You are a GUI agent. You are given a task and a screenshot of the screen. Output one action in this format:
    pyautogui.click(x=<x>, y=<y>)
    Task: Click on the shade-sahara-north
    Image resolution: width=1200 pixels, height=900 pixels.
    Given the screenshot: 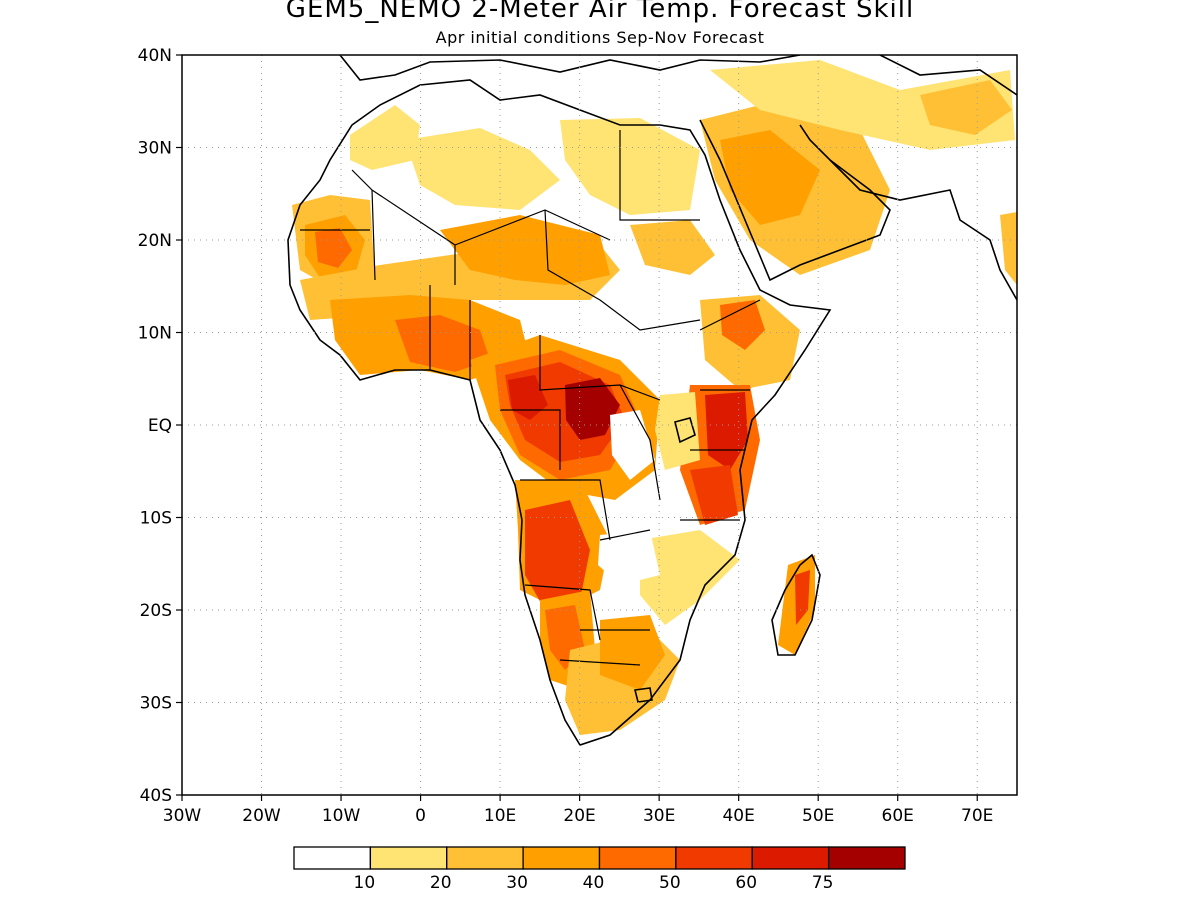 What is the action you would take?
    pyautogui.click(x=482, y=169)
    